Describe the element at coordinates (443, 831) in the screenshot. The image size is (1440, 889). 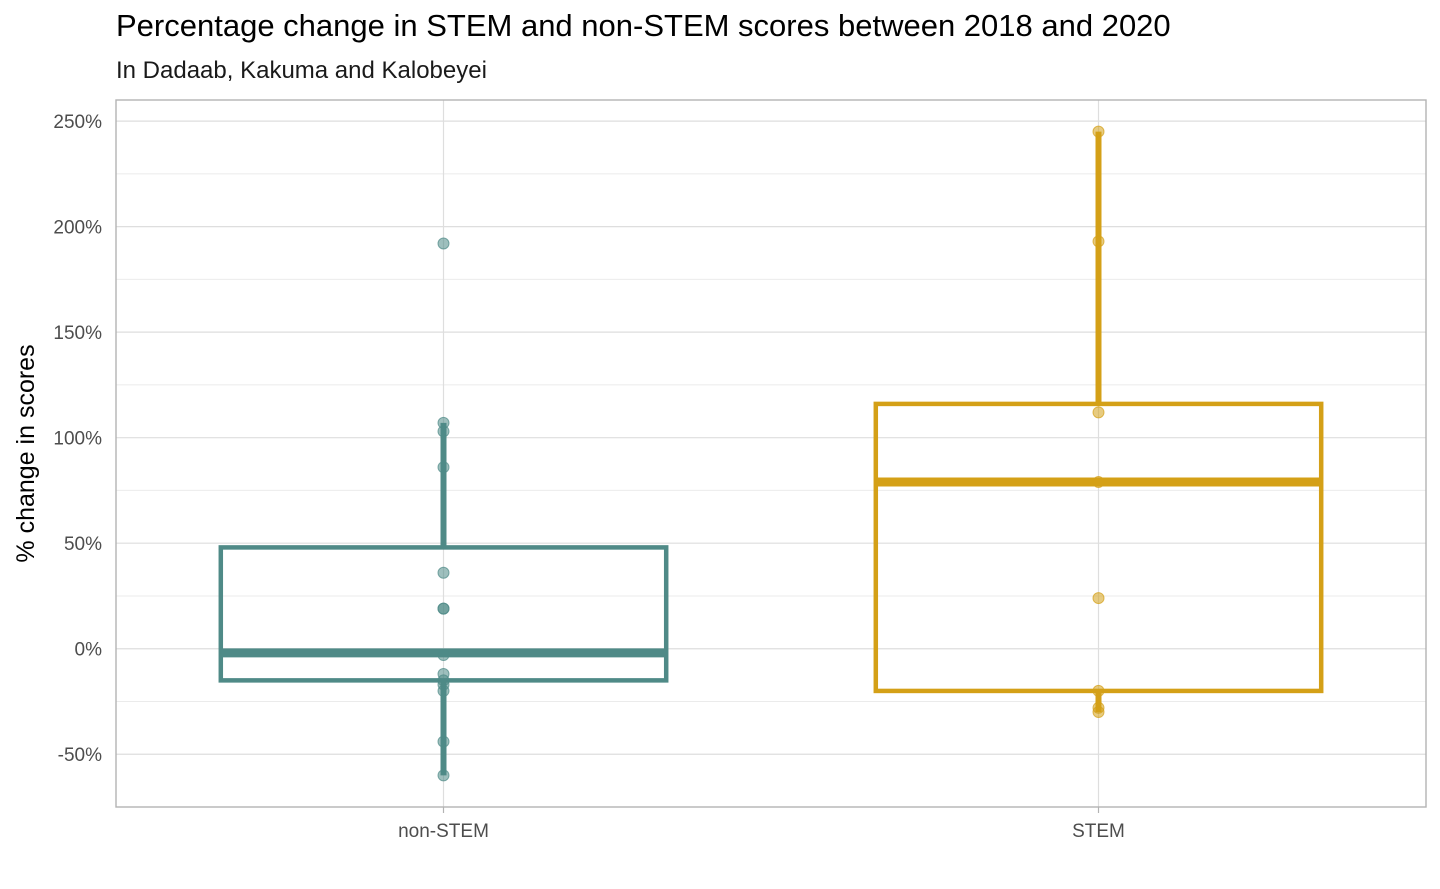
I see `x-tick-label: non-STEM` at that location.